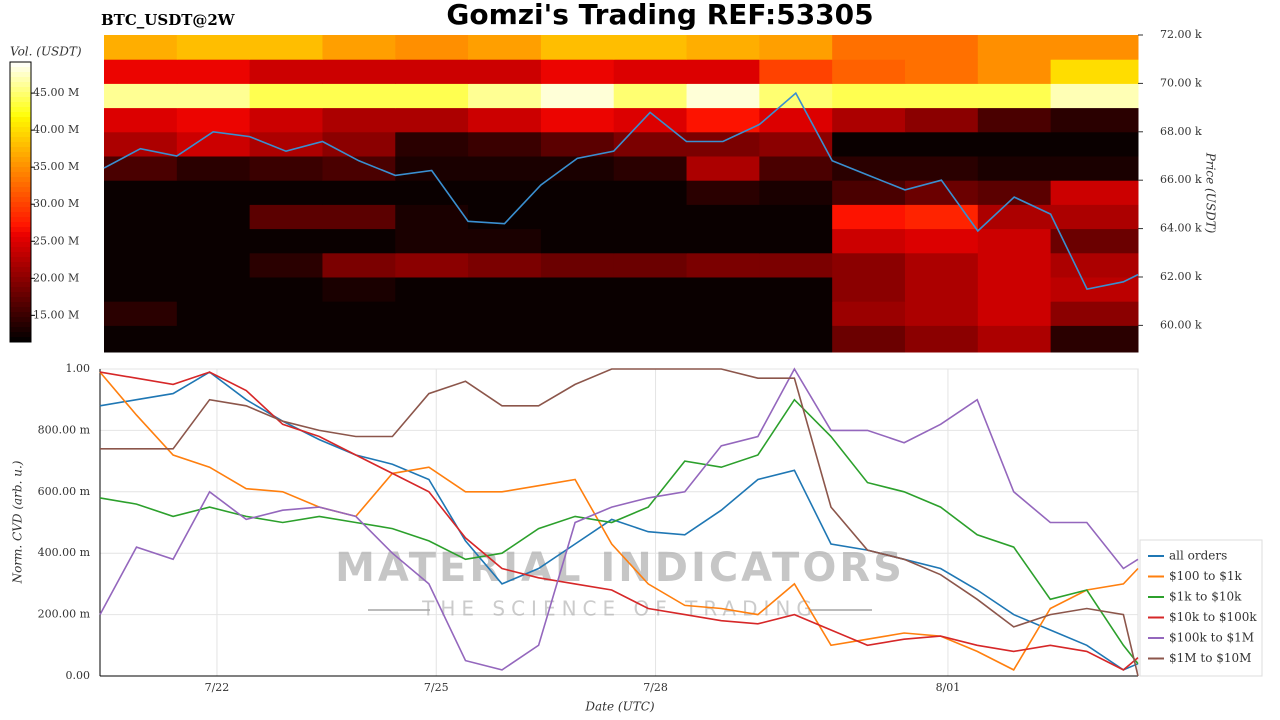 Image resolution: width=1280 pixels, height=720 pixels. I want to click on legend-label: $100 to $1k, so click(1205, 576).